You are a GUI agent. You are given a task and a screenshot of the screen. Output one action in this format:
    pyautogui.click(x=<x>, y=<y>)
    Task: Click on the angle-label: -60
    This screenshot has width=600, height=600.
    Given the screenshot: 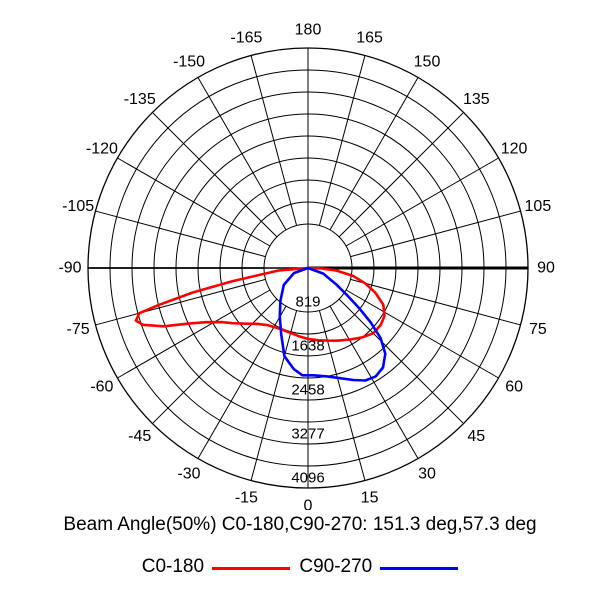 What is the action you would take?
    pyautogui.click(x=101, y=387)
    